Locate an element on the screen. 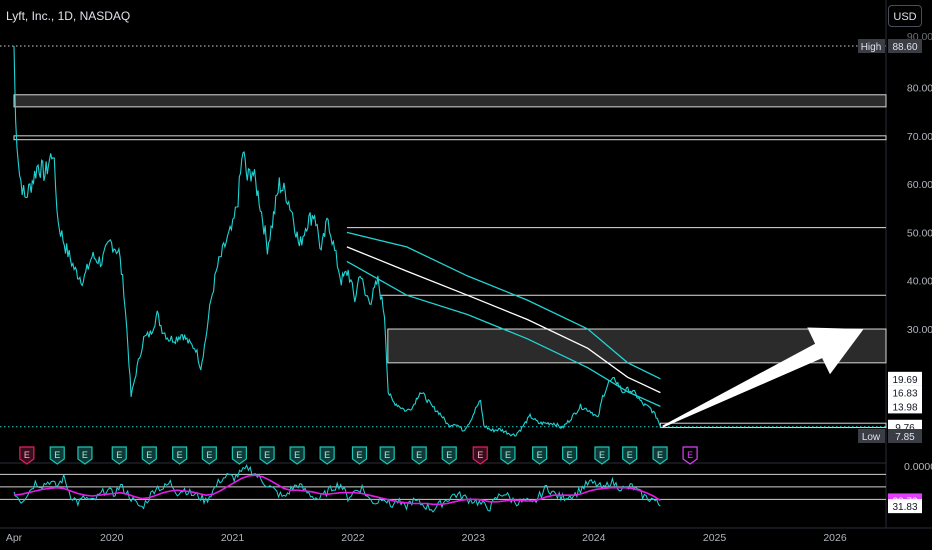  ma-upper-line is located at coordinates (503, 305).